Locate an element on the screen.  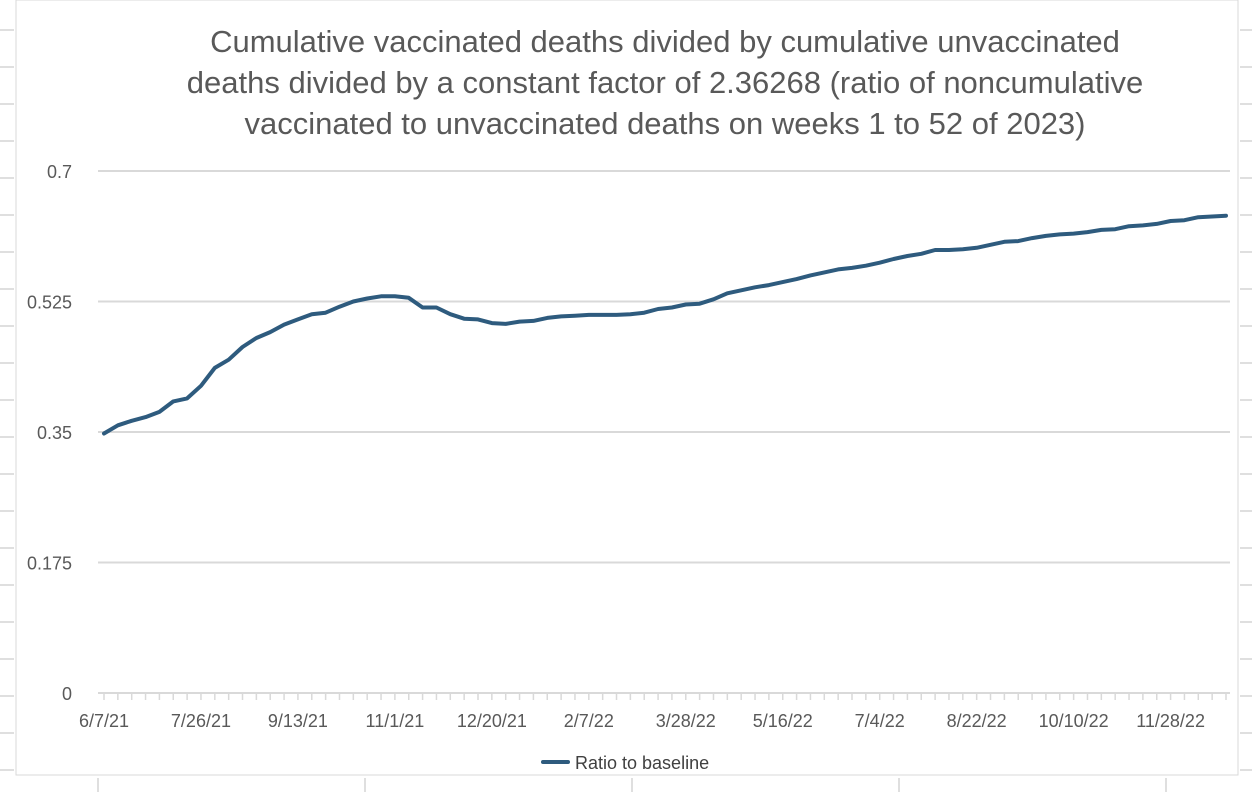
y-tick-label: 0.7 is located at coordinates (59, 172).